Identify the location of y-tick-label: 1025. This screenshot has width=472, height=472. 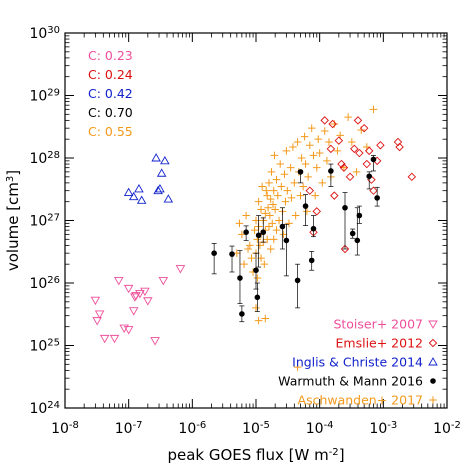
(44, 346).